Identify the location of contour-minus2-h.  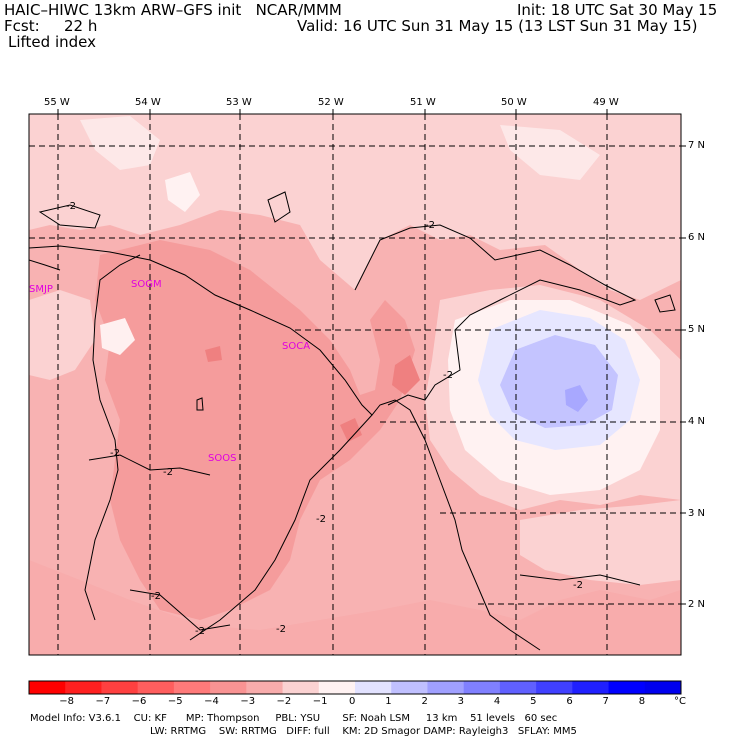
(200, 404).